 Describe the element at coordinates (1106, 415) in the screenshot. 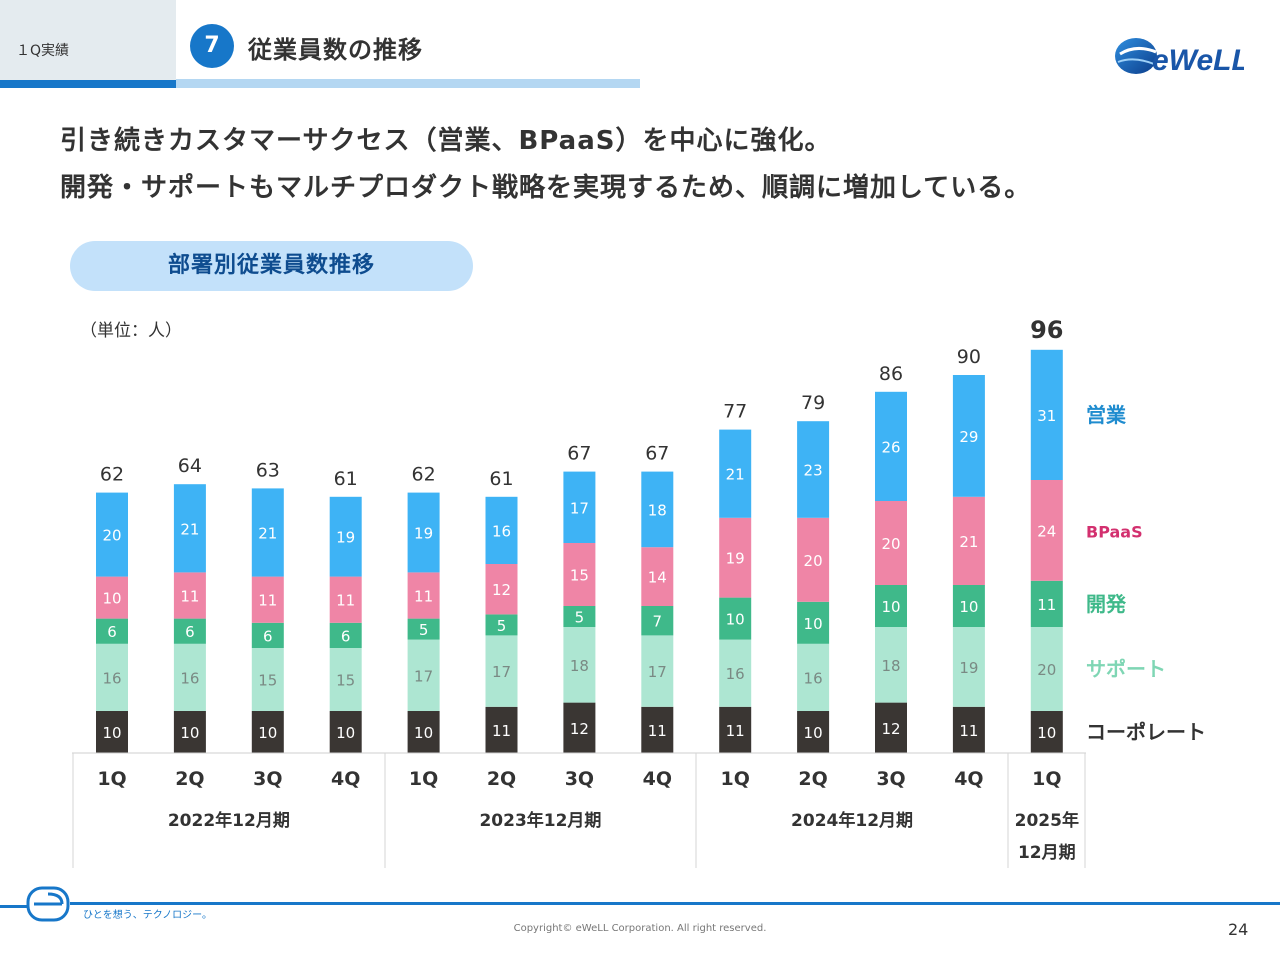

I see `legend-sales: 営業` at that location.